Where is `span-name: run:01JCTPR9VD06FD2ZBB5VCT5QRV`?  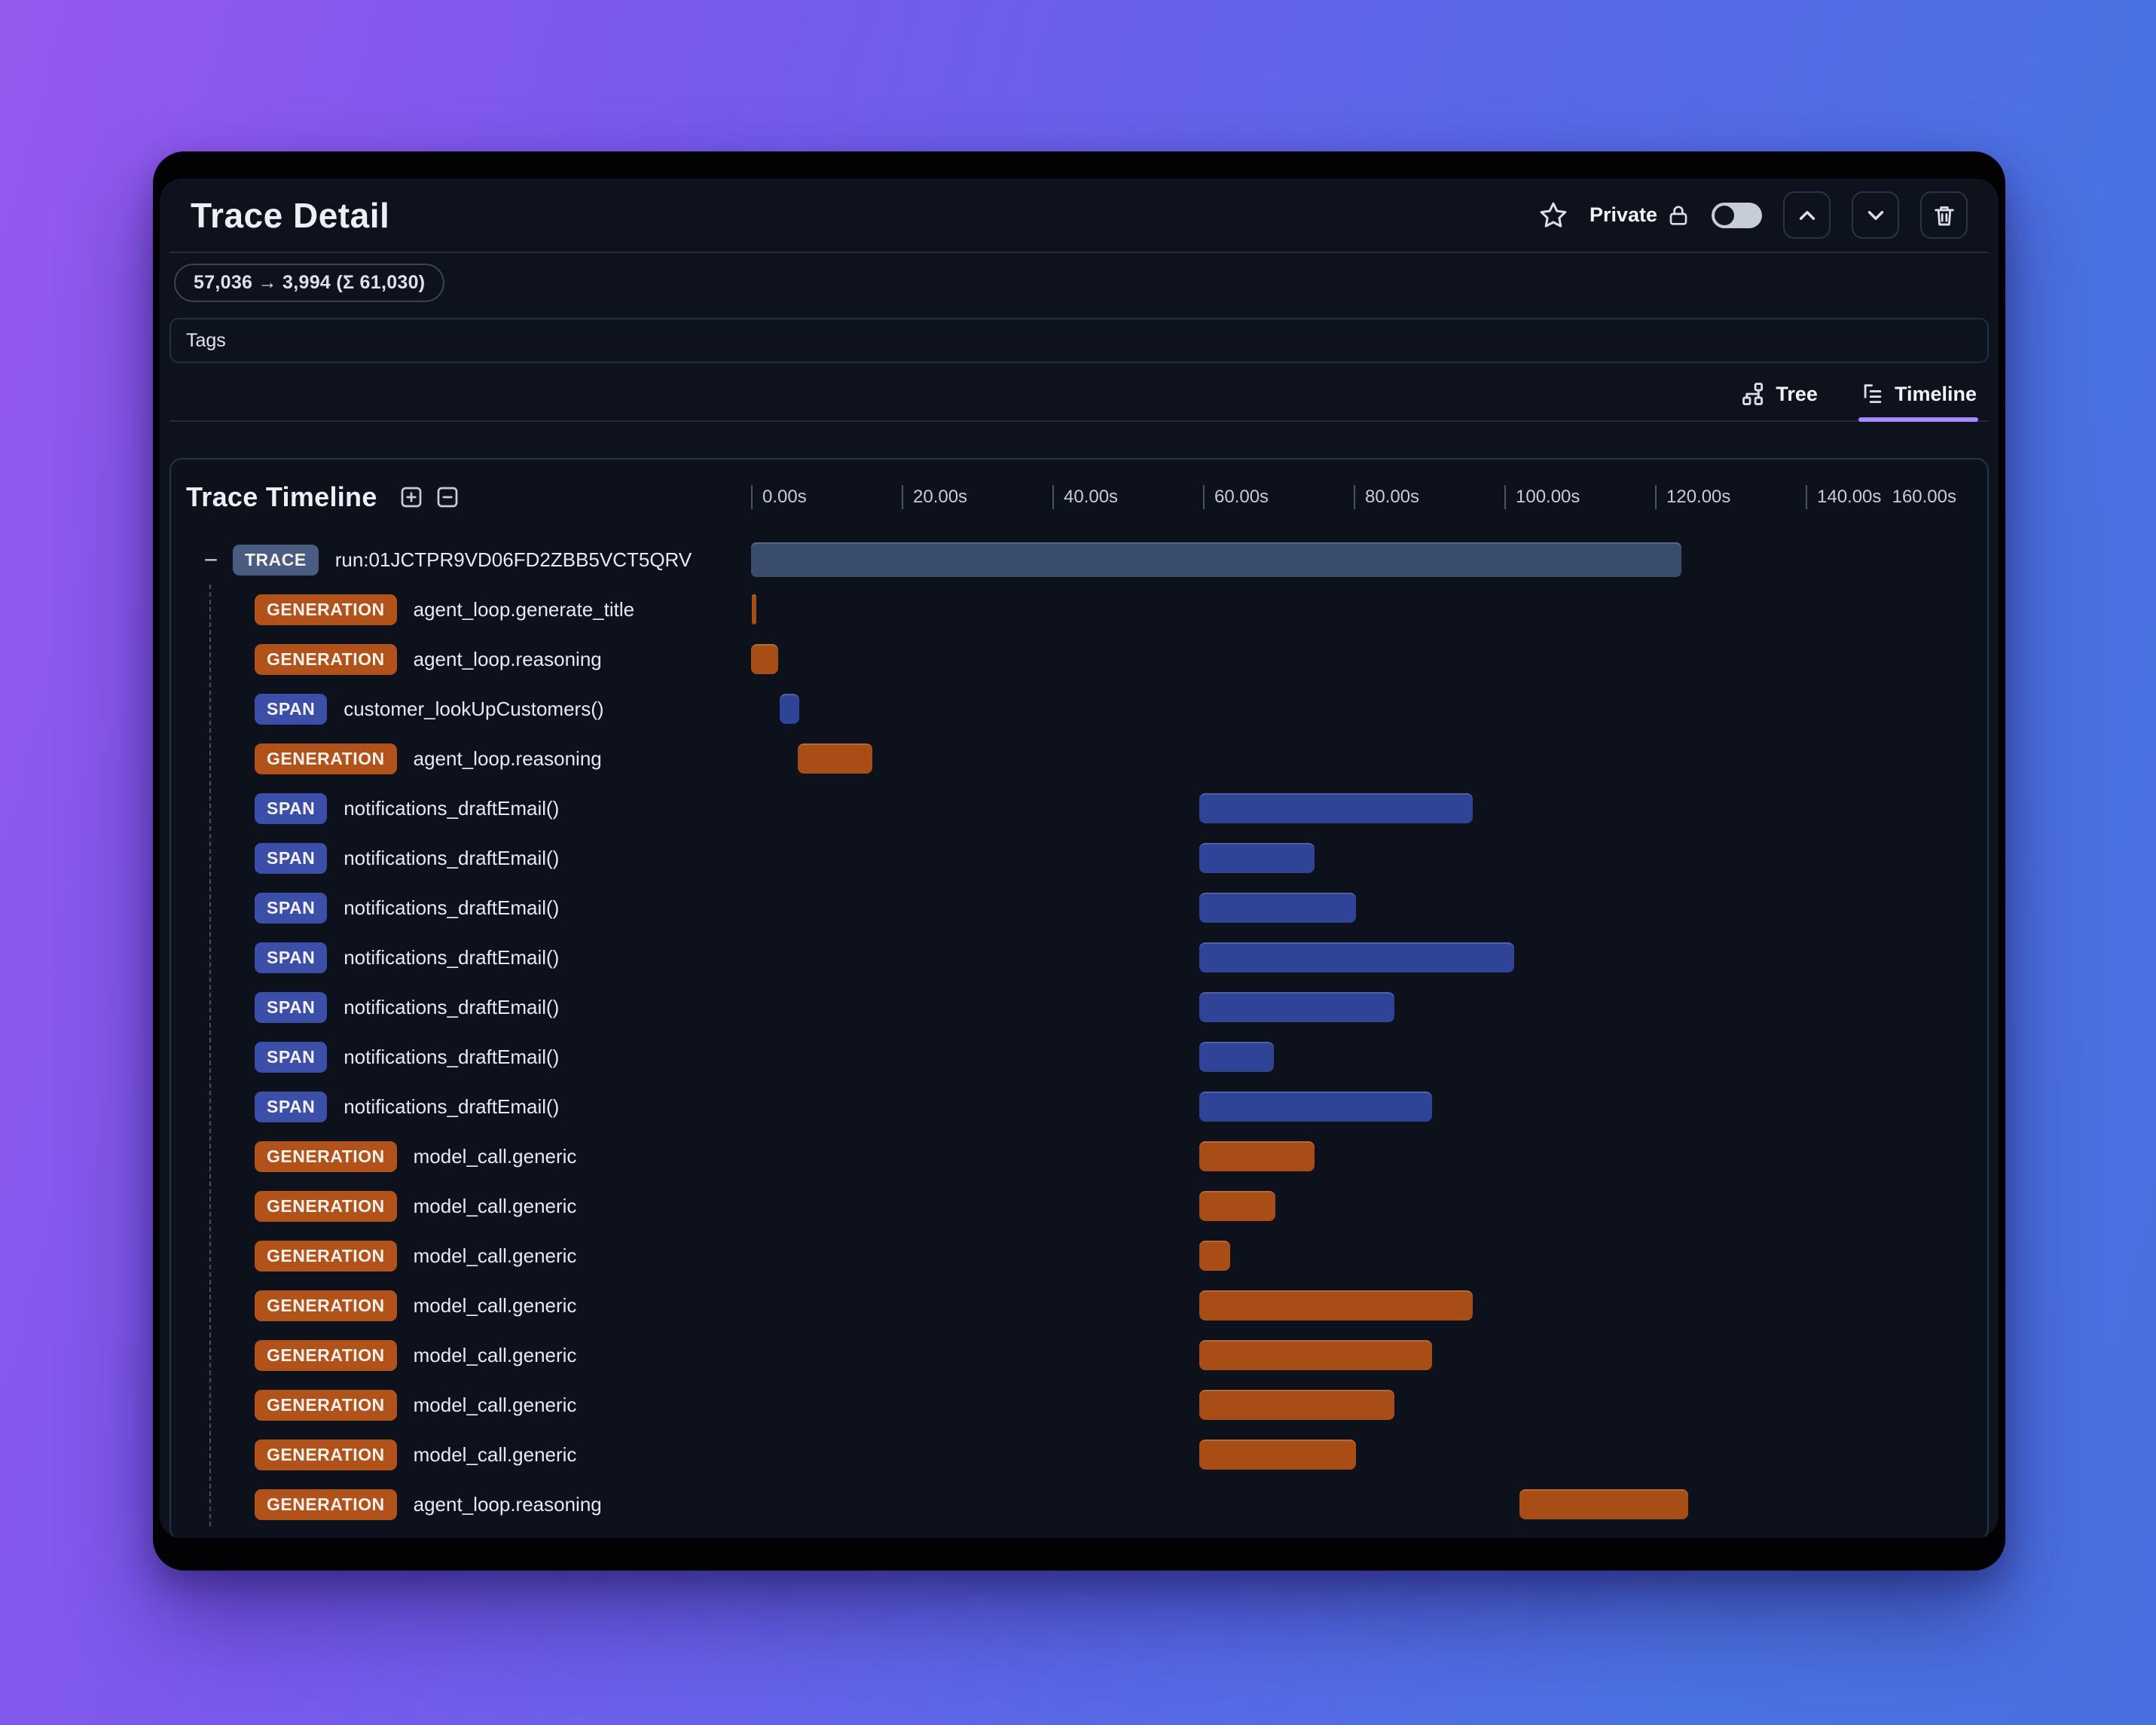 span-name: run:01JCTPR9VD06FD2ZBB5VCT5QRV is located at coordinates (513, 559).